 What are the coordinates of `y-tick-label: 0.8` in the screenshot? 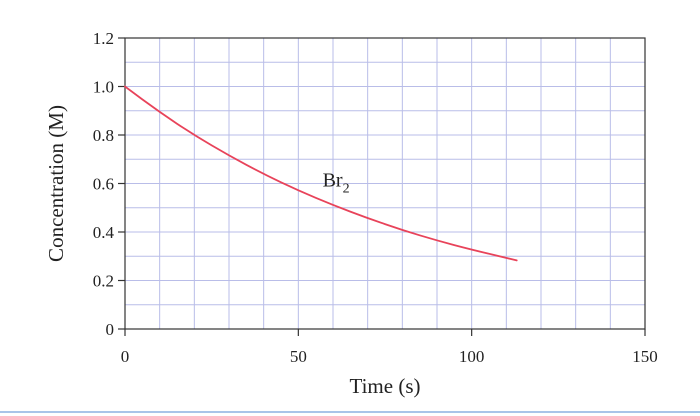 It's located at (103, 135).